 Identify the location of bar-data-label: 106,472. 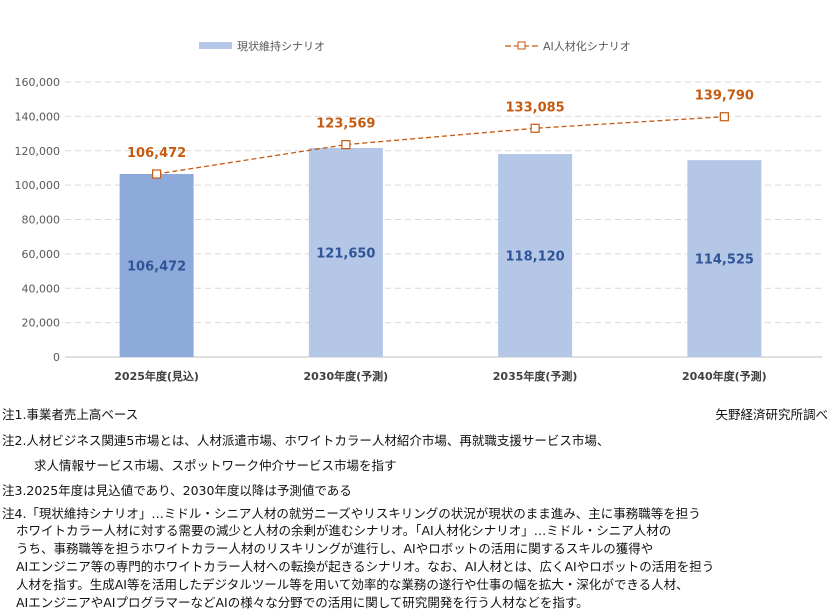
(156, 267).